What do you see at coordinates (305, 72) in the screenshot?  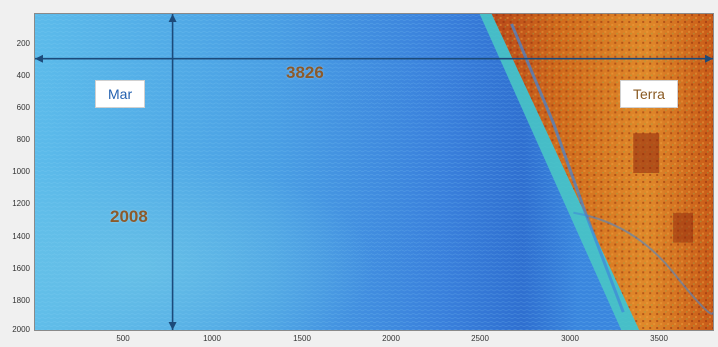 I see `width-dimension-label: 3826` at bounding box center [305, 72].